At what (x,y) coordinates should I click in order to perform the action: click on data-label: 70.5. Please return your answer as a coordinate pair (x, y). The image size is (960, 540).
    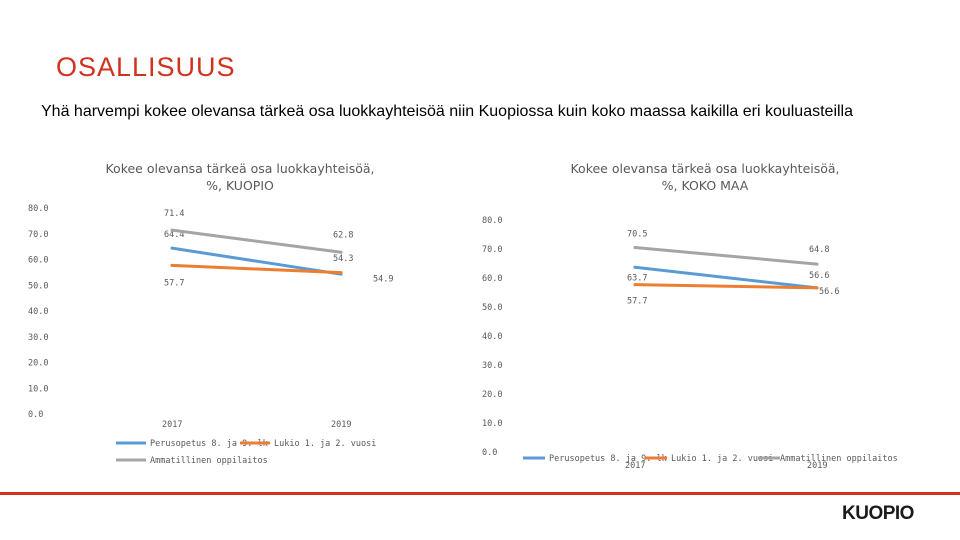
    Looking at the image, I should click on (637, 235).